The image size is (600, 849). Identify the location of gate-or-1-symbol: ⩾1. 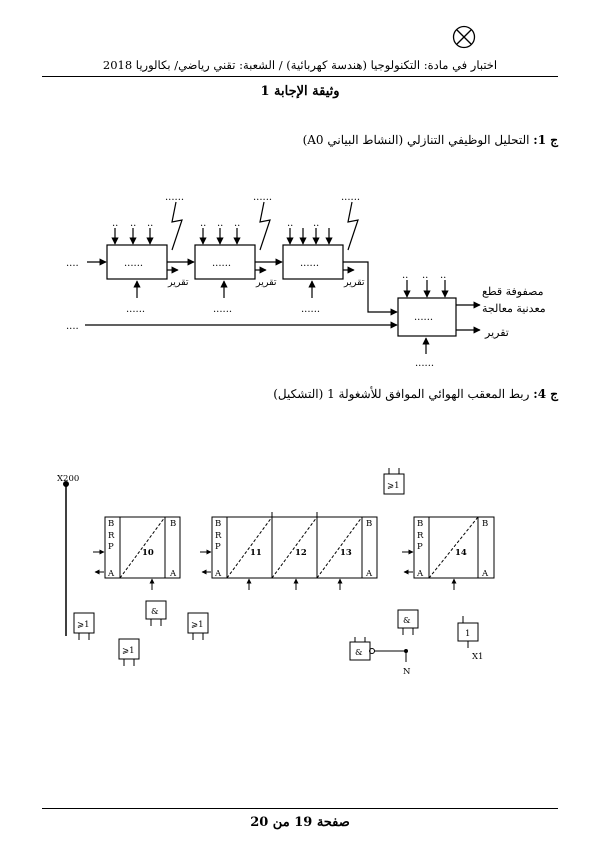
(393, 486).